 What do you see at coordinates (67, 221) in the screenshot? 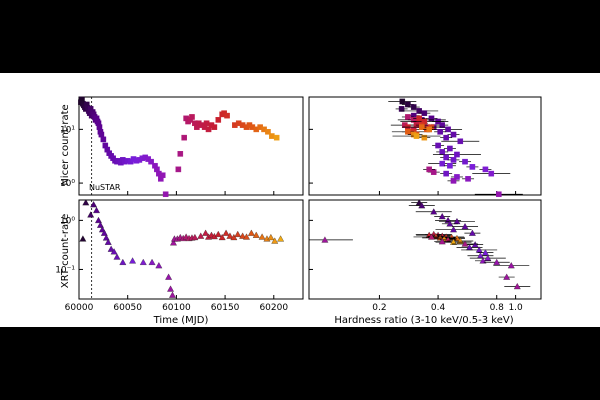
I see `xrt-axis-tick-label: 10⁰` at bounding box center [67, 221].